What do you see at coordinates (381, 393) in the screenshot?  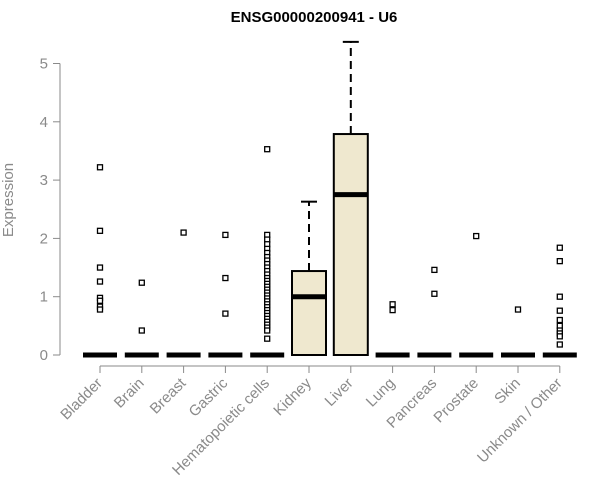 I see `x-tick-label: Lung` at bounding box center [381, 393].